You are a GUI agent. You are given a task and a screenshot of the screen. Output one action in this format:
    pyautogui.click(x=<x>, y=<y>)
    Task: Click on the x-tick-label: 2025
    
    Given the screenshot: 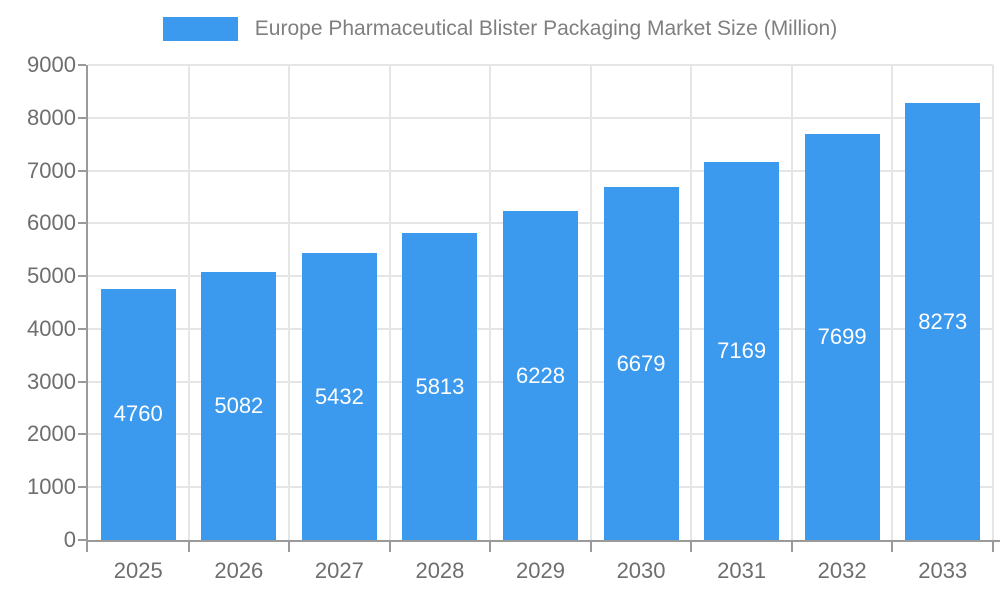 What is the action you would take?
    pyautogui.click(x=138, y=570)
    